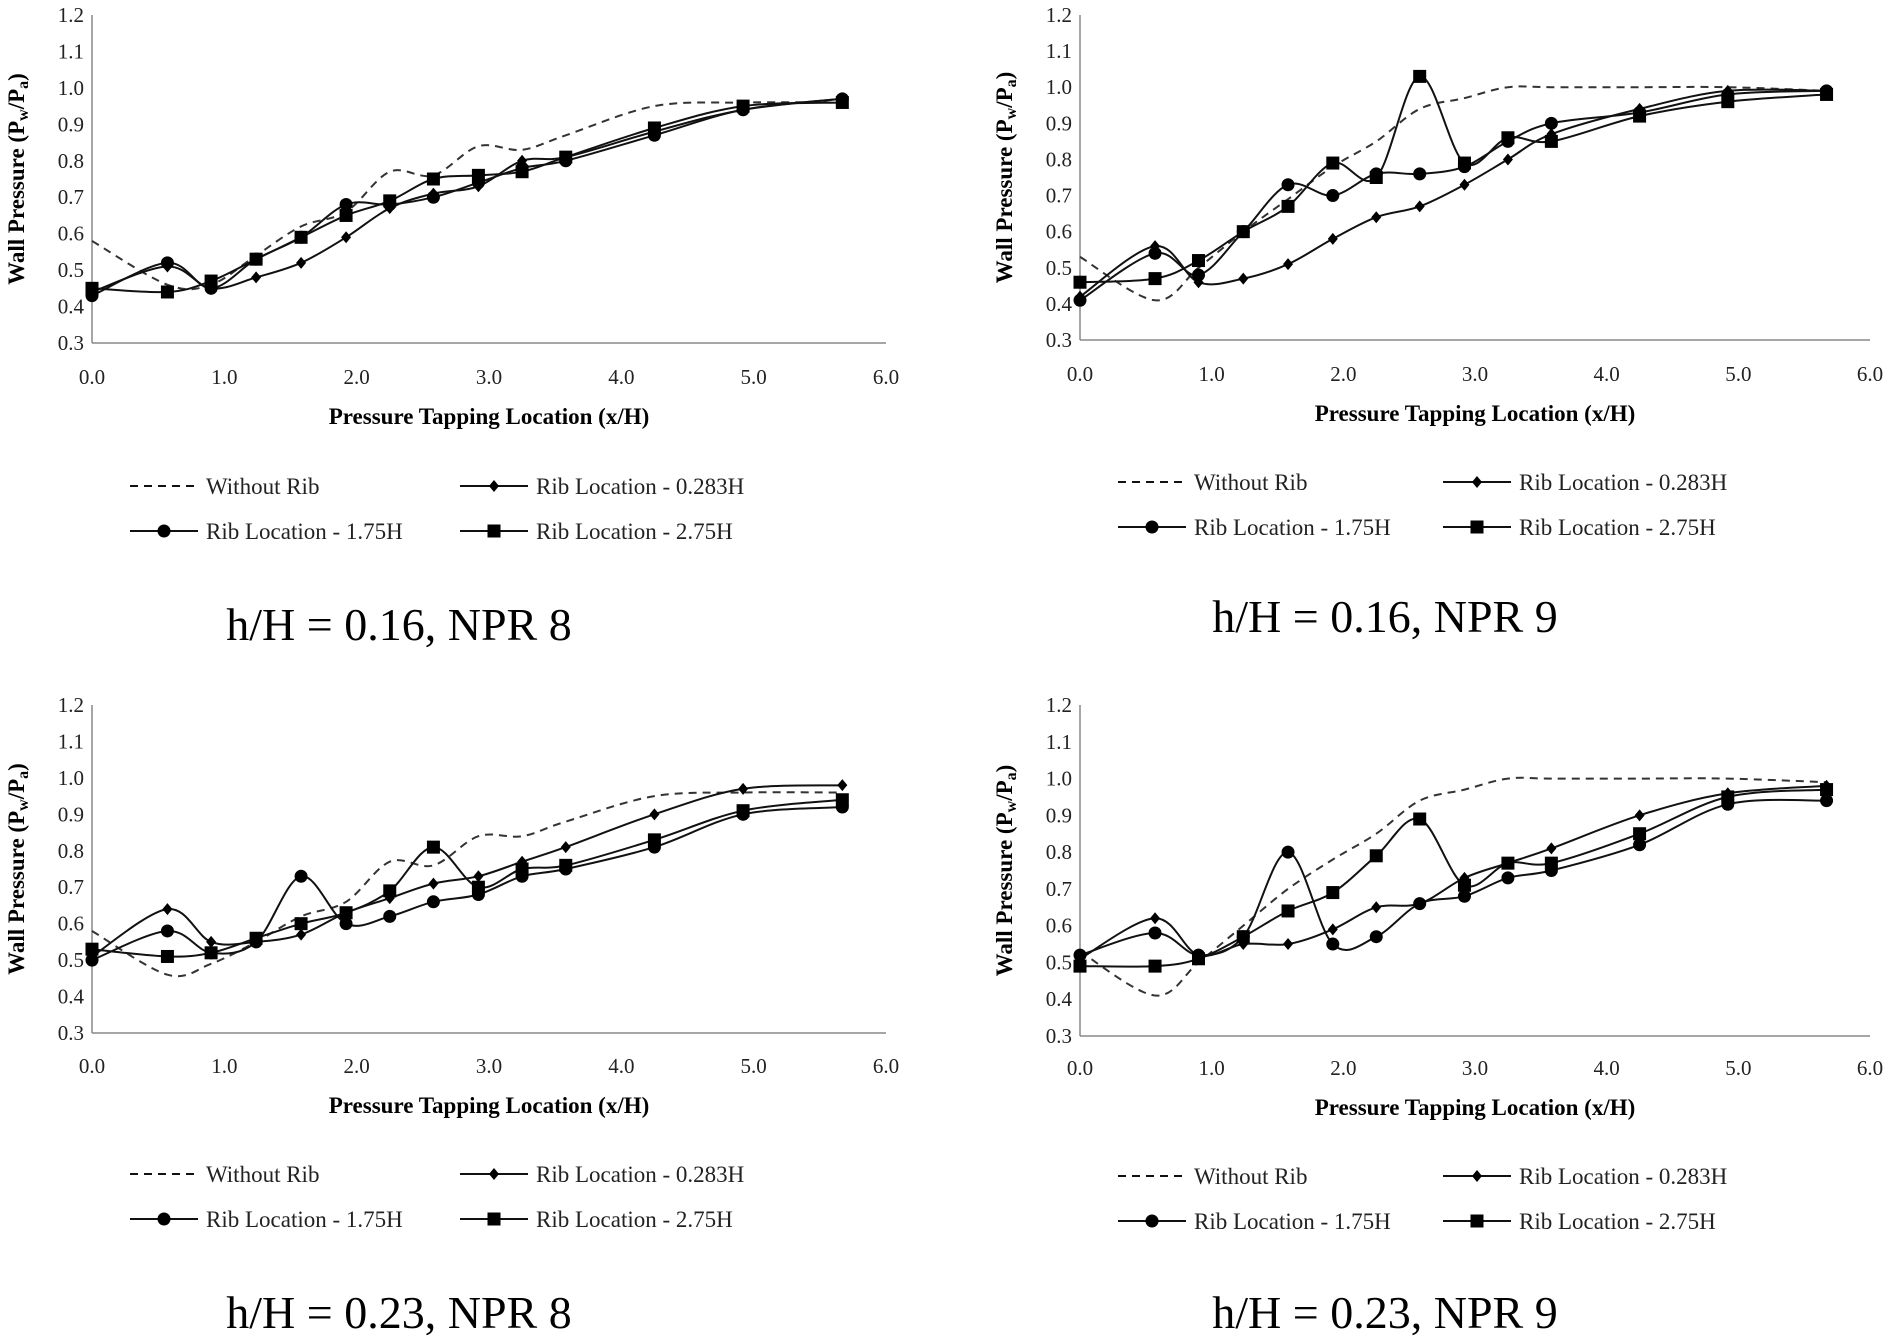 The width and height of the screenshot is (1894, 1338). What do you see at coordinates (1870, 1068) in the screenshot?
I see `x-tick-label: 6.0` at bounding box center [1870, 1068].